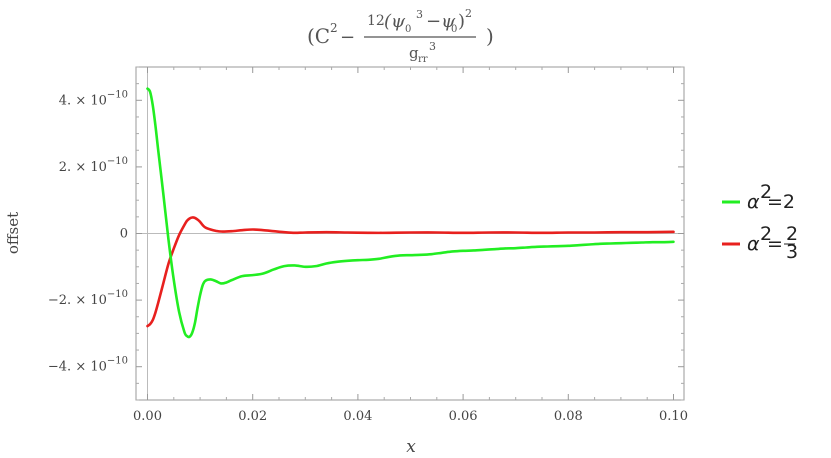 Image resolution: width=831 pixels, height=458 pixels. Describe the element at coordinates (124, 234) in the screenshot. I see `y-tick-label: 0` at that location.